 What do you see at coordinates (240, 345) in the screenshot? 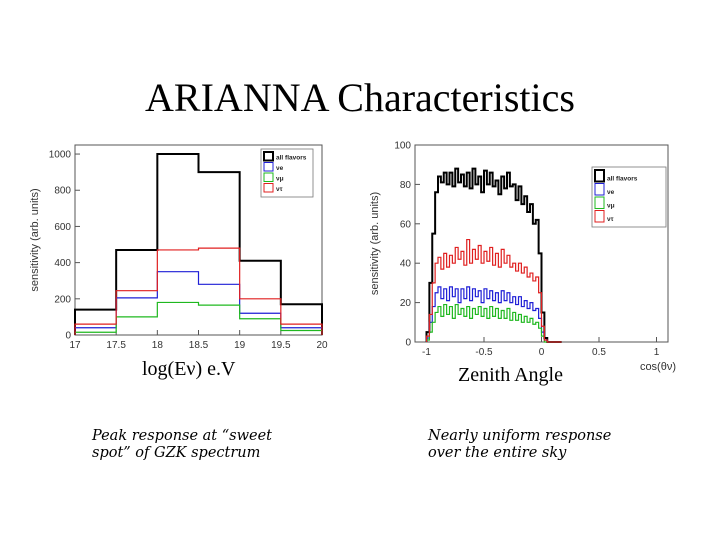
I see `energy-xtick-label: 19` at bounding box center [240, 345].